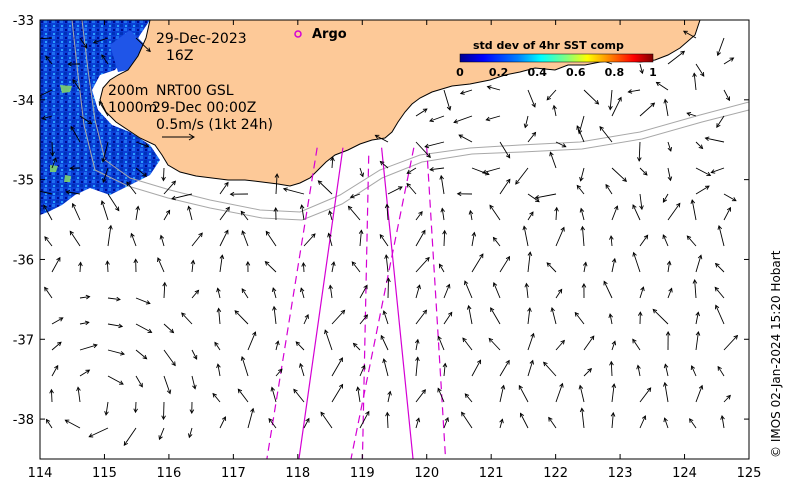  I want to click on date-label: 29-Dec-2023, so click(201, 39).